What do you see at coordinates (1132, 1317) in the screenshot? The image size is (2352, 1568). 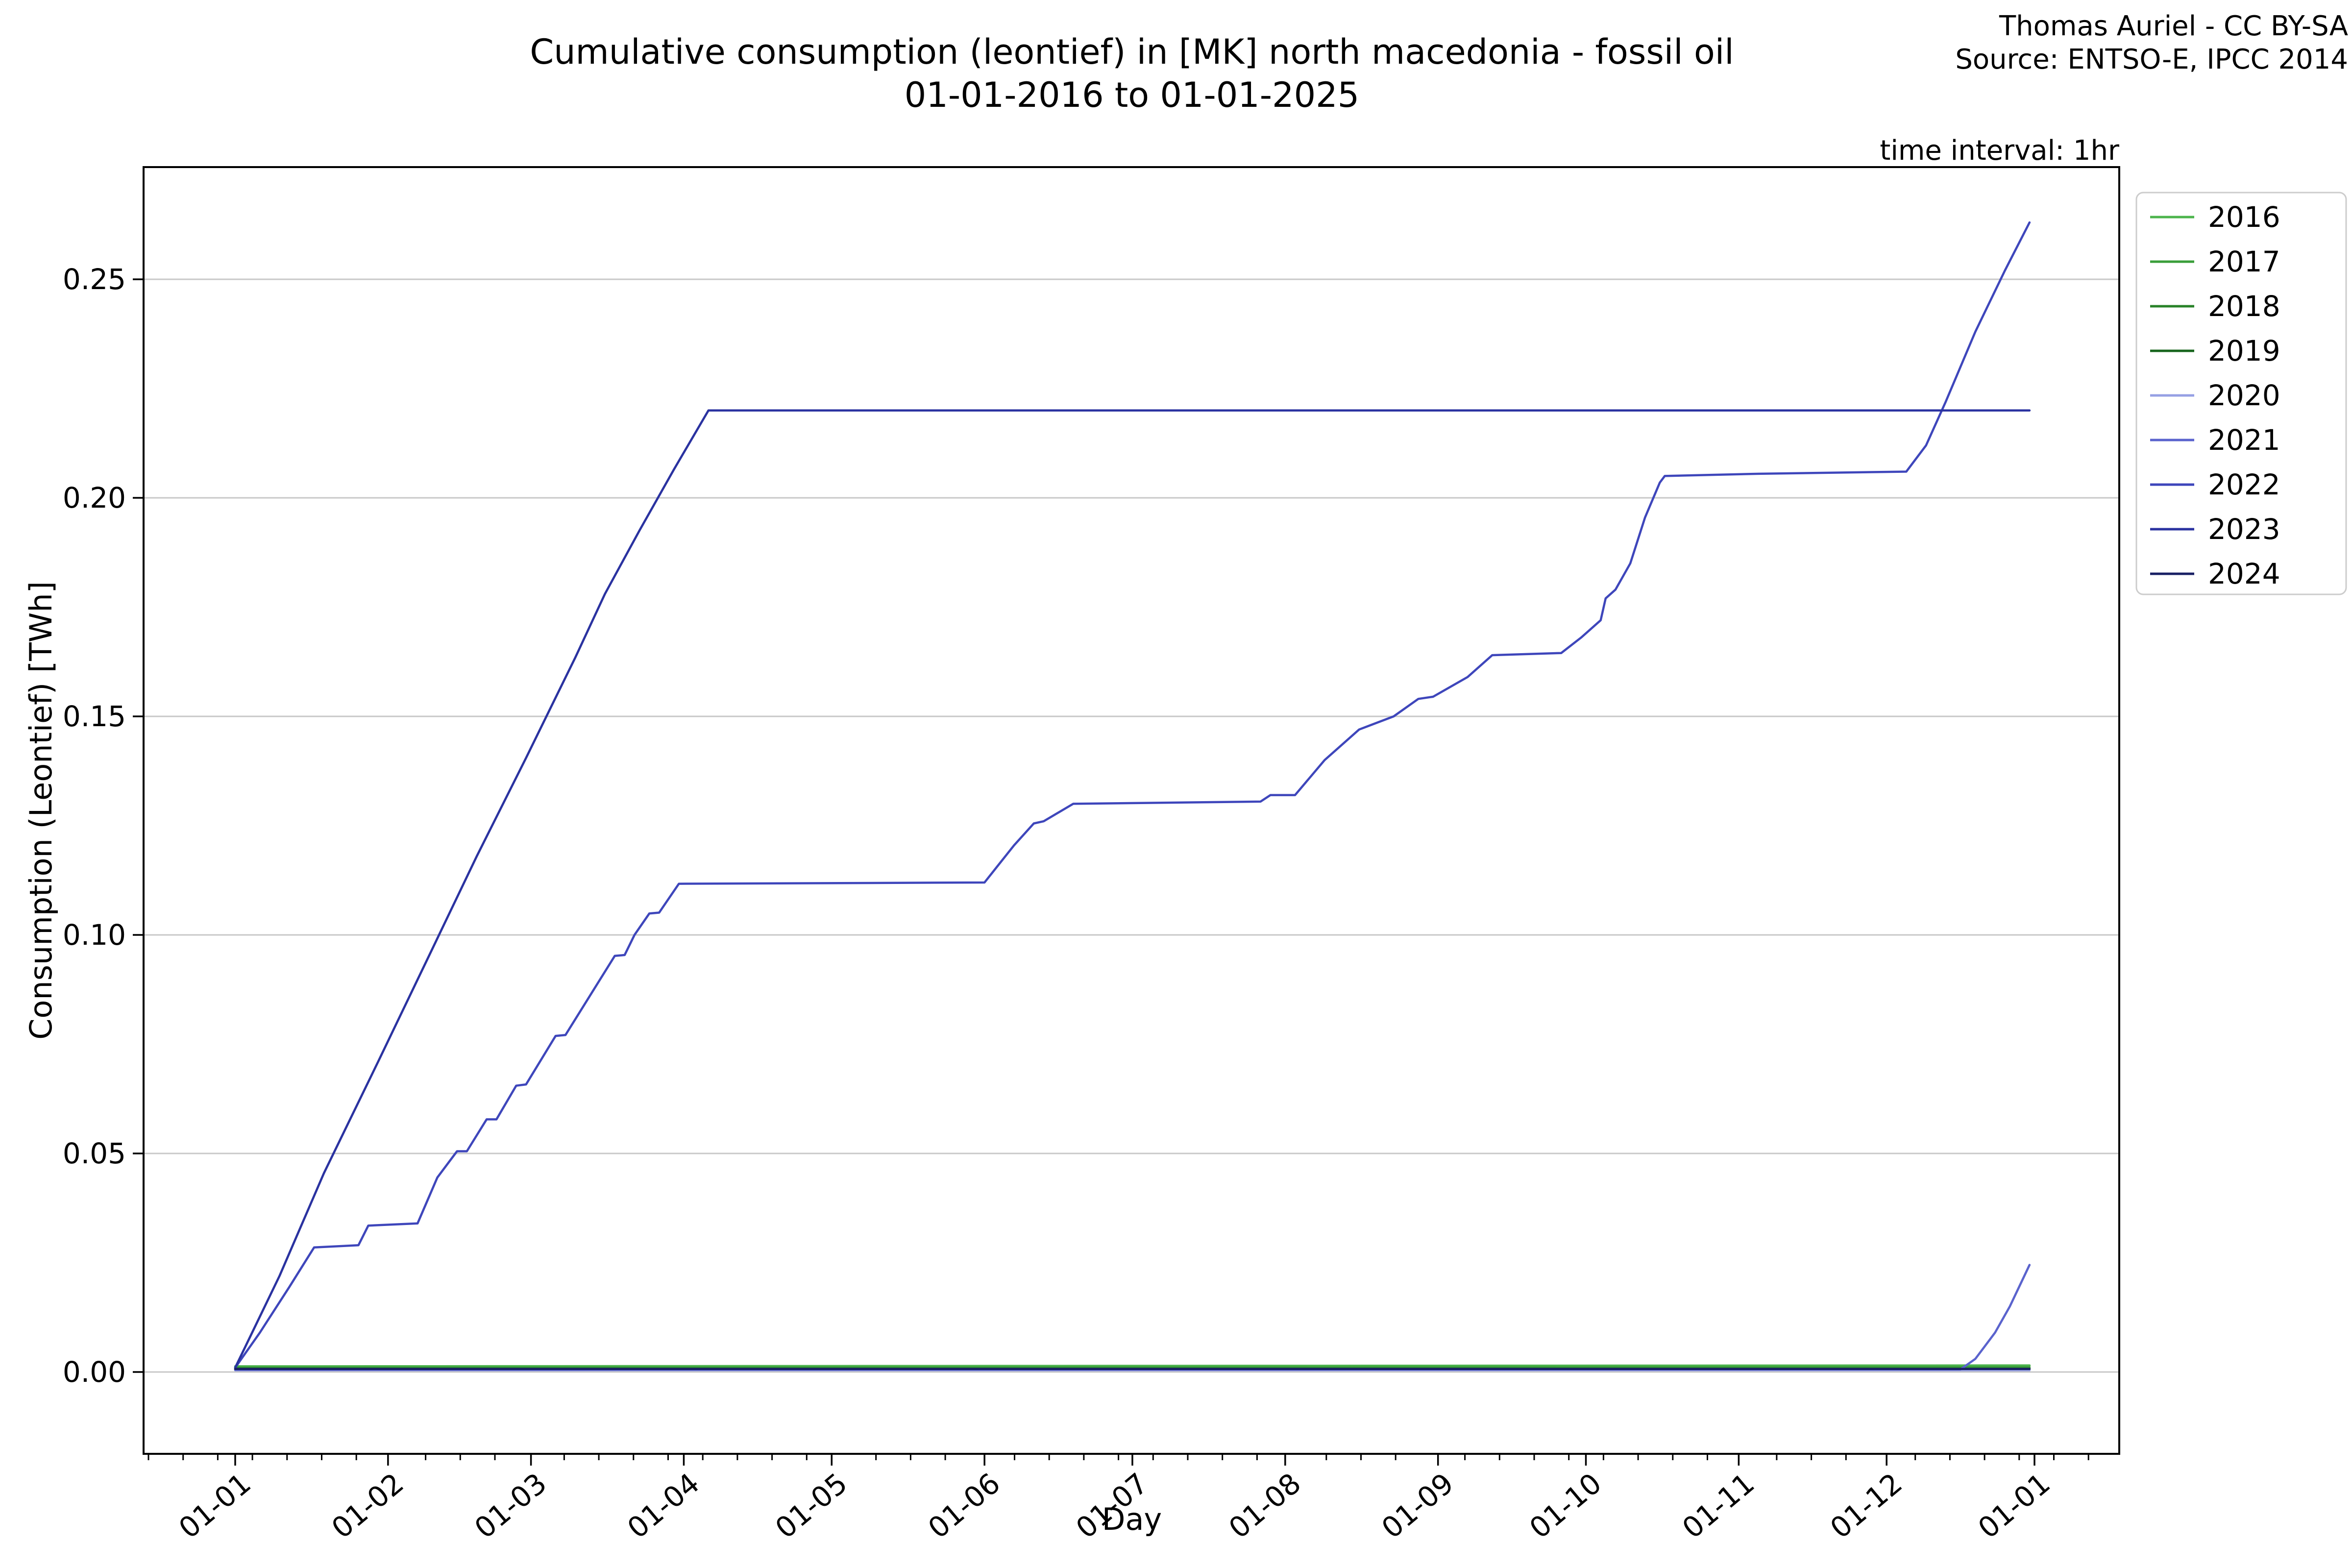 I see `series-line-2021` at bounding box center [1132, 1317].